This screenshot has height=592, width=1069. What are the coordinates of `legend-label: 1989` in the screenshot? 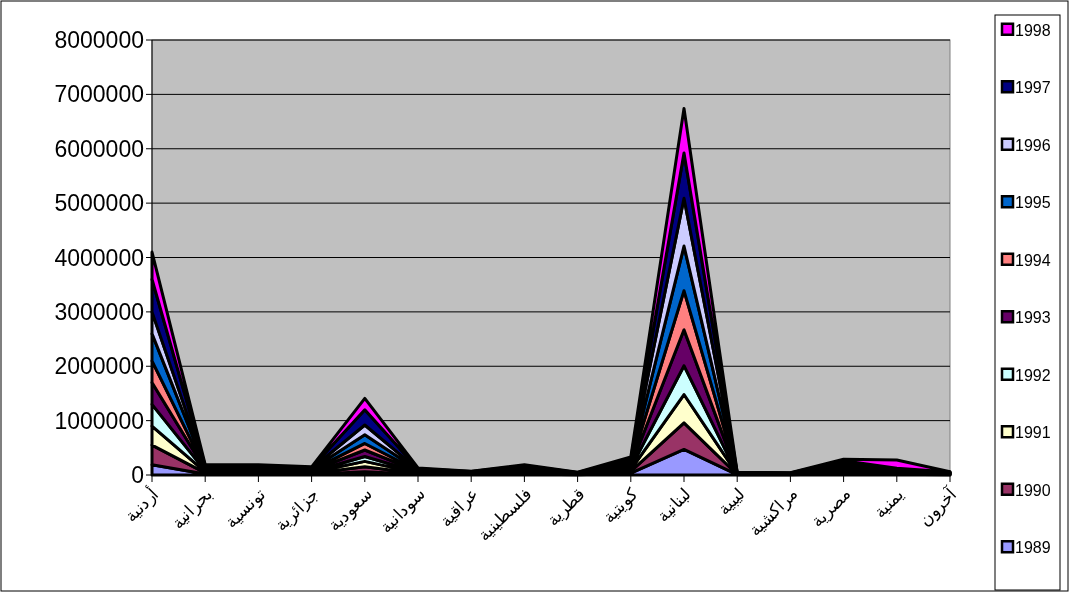 It's located at (1033, 548).